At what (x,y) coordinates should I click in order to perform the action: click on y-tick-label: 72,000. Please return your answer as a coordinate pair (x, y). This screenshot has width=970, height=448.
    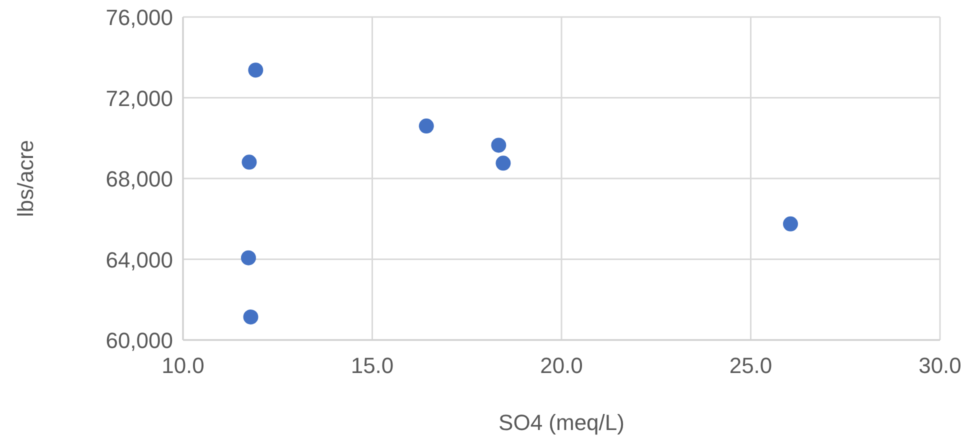
    Looking at the image, I should click on (139, 98).